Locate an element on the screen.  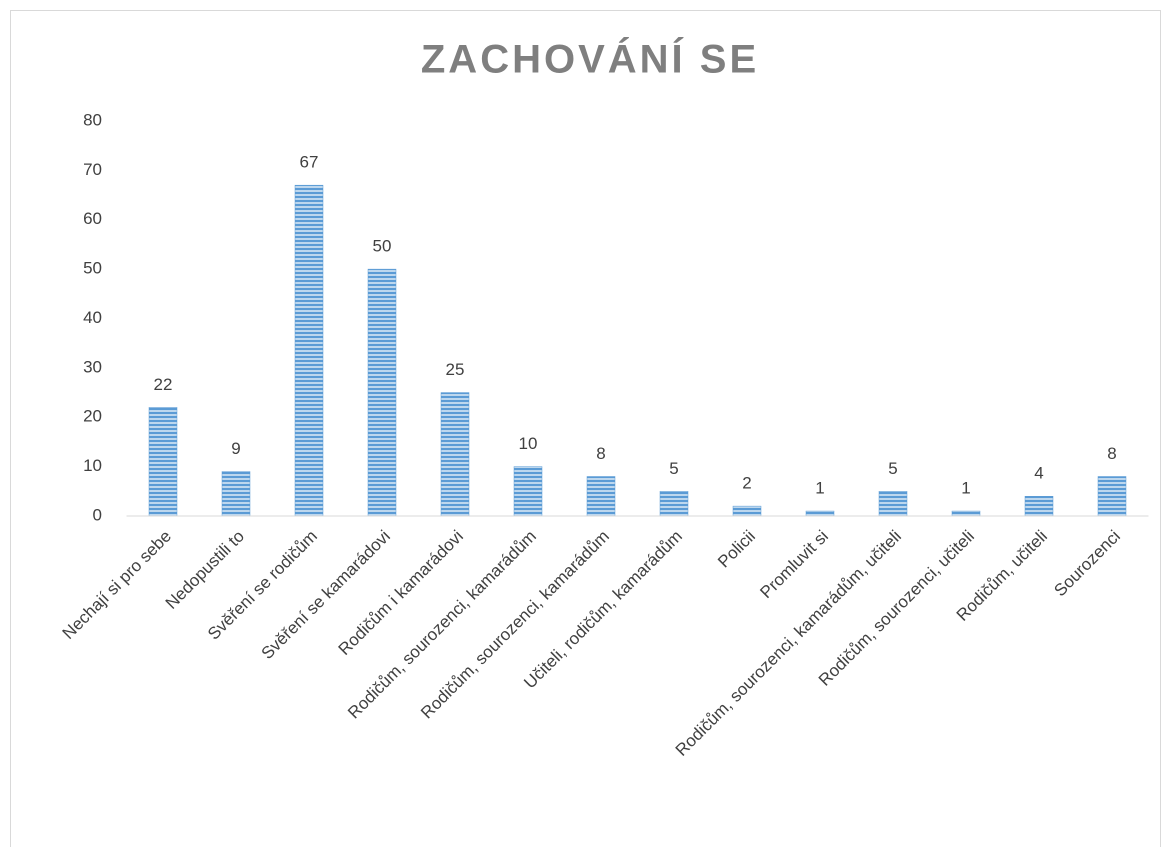
data-label: 2 is located at coordinates (746, 483).